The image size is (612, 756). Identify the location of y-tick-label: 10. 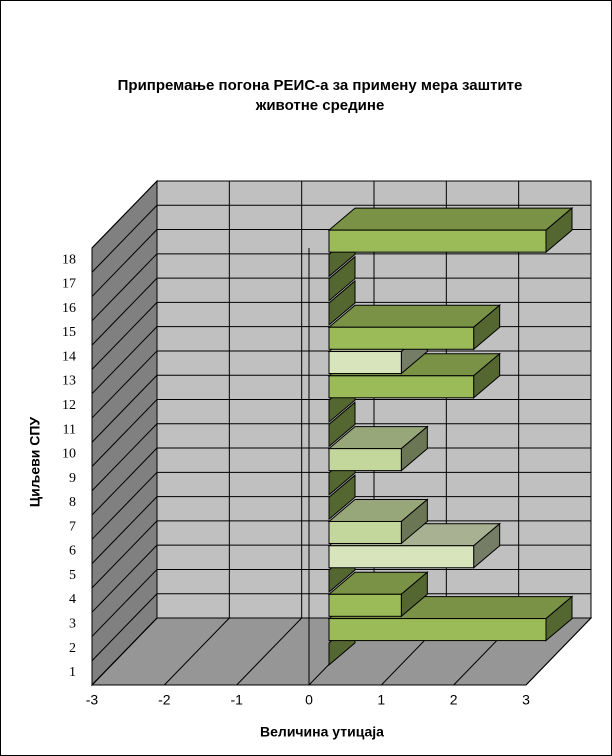
(69, 454).